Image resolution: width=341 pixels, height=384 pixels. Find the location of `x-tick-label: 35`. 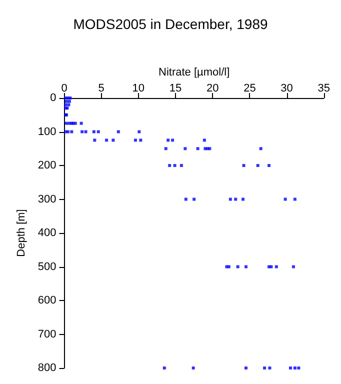

x-tick-label: 35 is located at coordinates (324, 88).